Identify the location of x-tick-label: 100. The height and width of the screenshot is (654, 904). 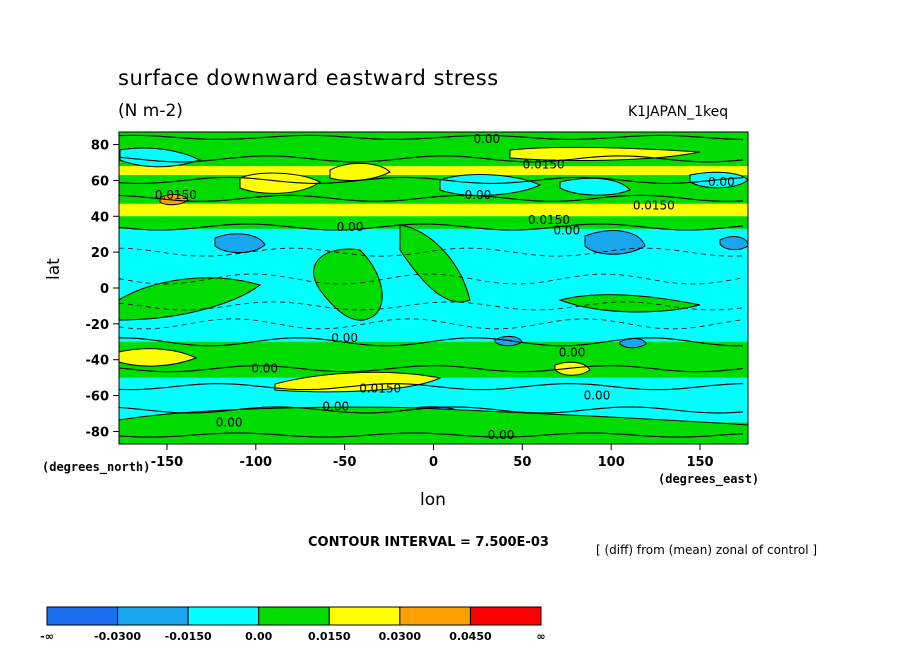
(611, 462).